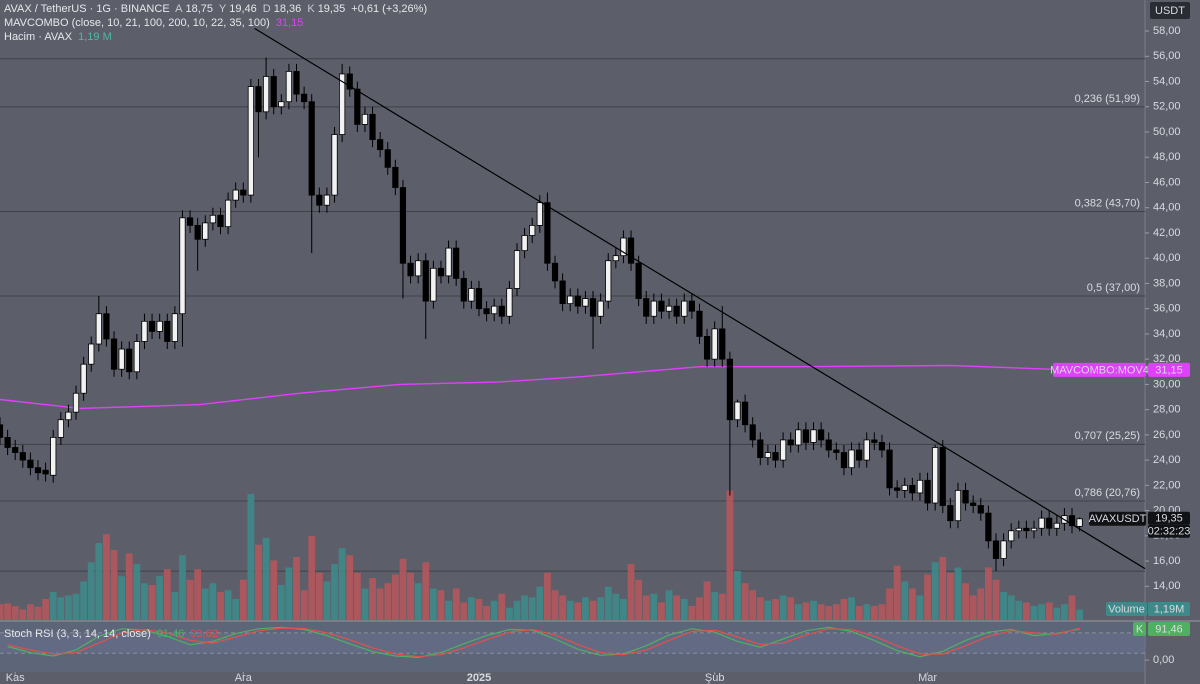 This screenshot has height=684, width=1200. Describe the element at coordinates (1163, 660) in the screenshot. I see `stoch-y-tick-label: 0,00` at that location.